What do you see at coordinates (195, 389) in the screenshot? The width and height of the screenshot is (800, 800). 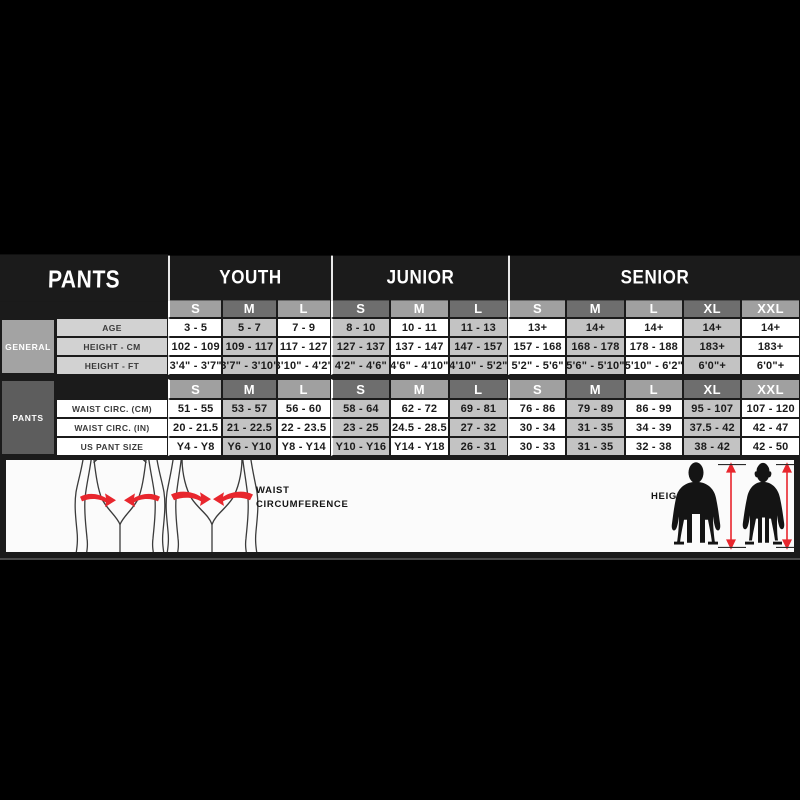 I see `pants-size-header-youth-s: S` at bounding box center [195, 389].